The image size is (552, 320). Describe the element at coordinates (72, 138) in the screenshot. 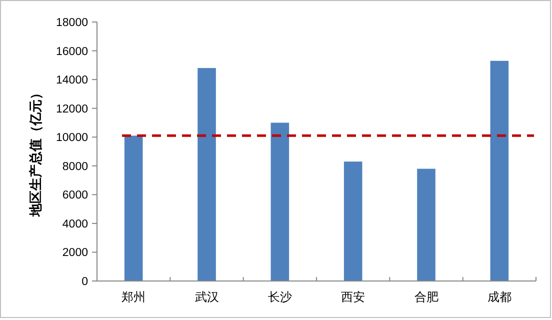

I see `y-tick-label: 10000` at that location.